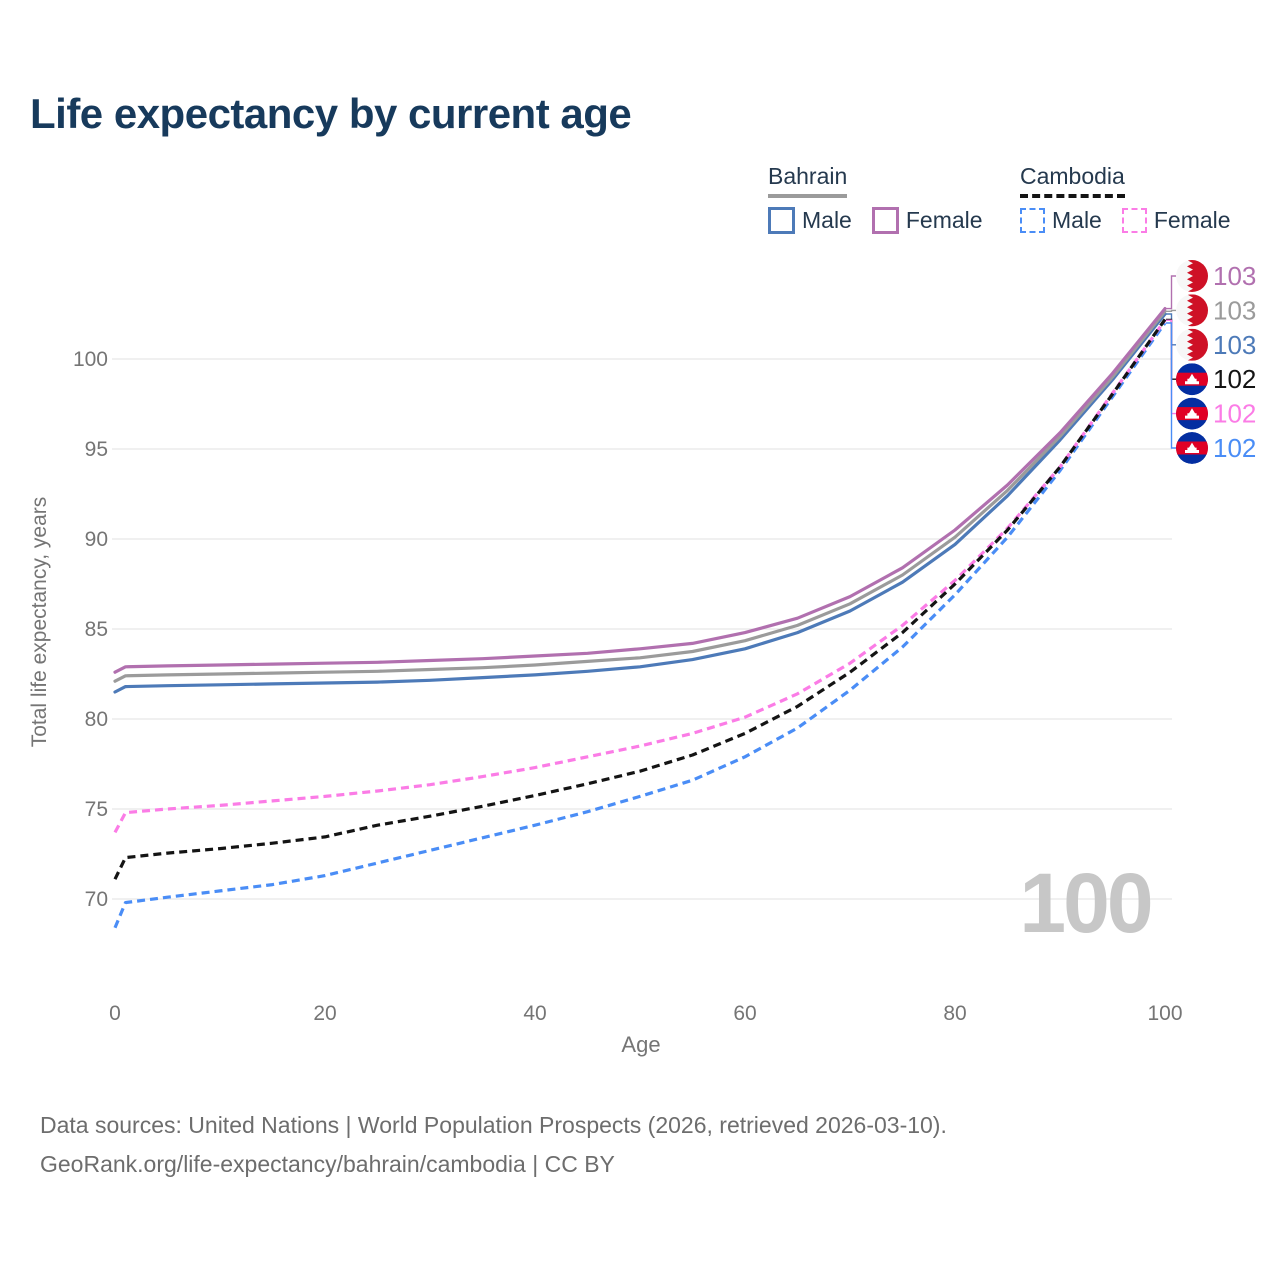  I want to click on y-tick-label-100: 100, so click(90, 359).